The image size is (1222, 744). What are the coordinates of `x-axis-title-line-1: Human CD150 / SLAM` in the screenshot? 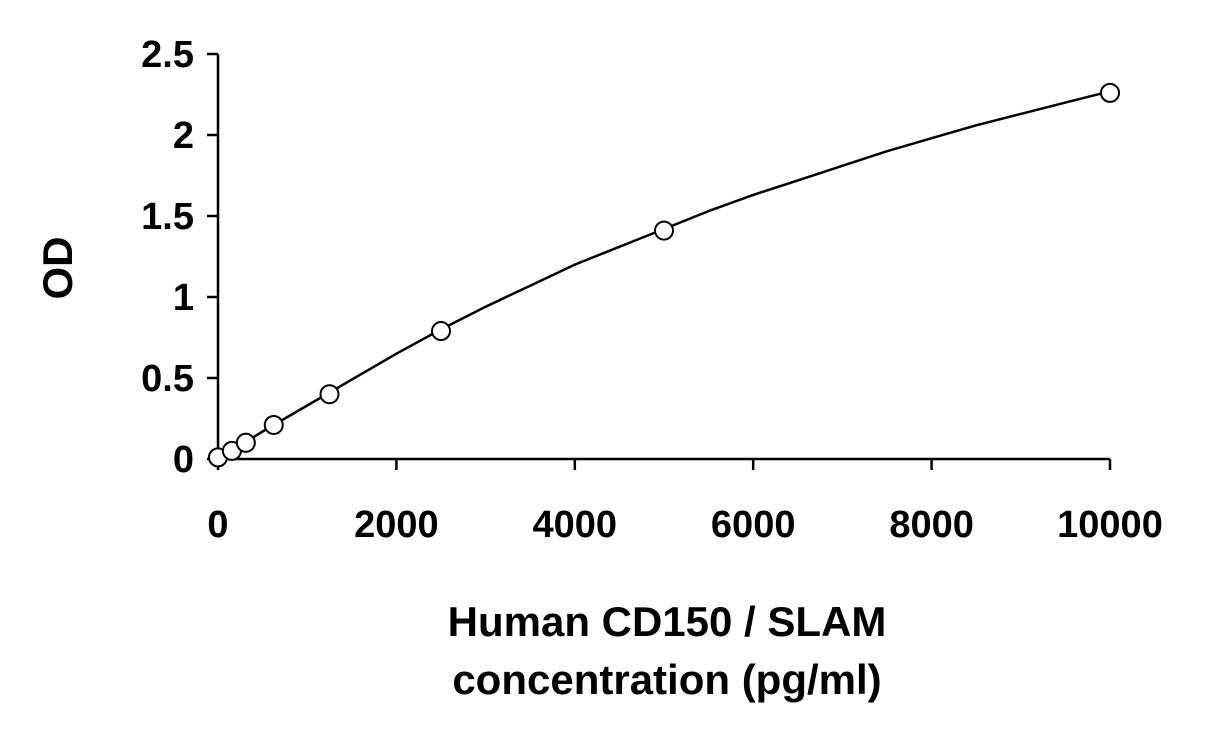 It's located at (667, 621).